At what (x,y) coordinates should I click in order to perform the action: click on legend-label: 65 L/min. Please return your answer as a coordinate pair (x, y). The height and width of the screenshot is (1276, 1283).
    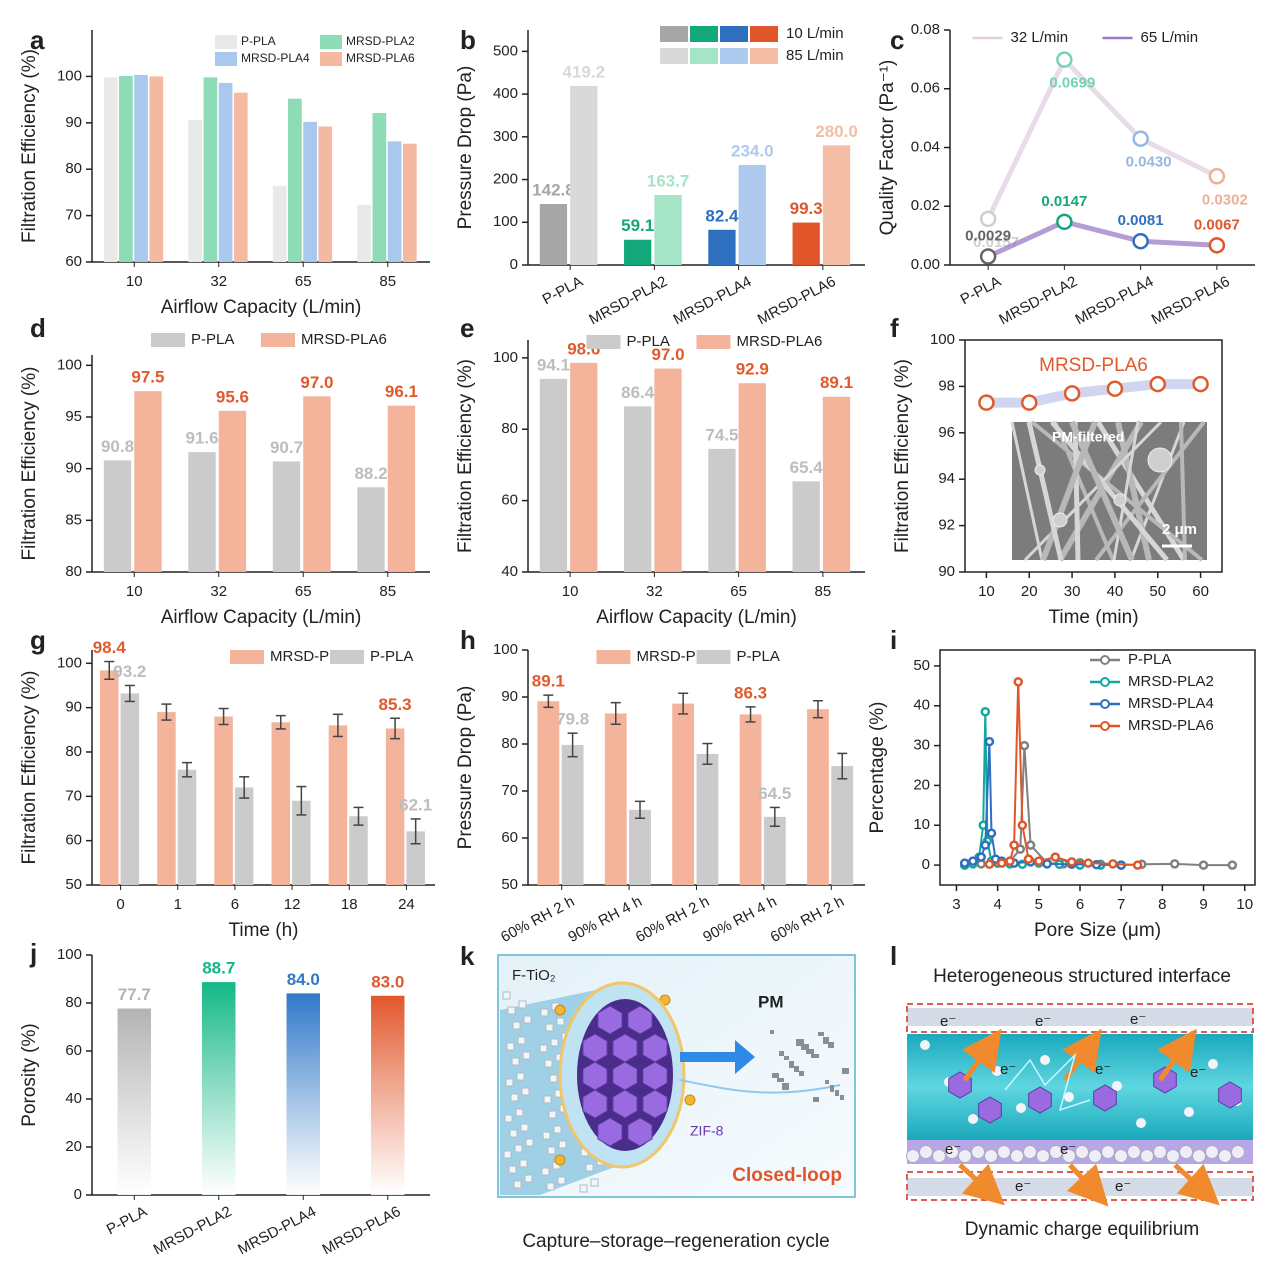
    Looking at the image, I should click on (1170, 37).